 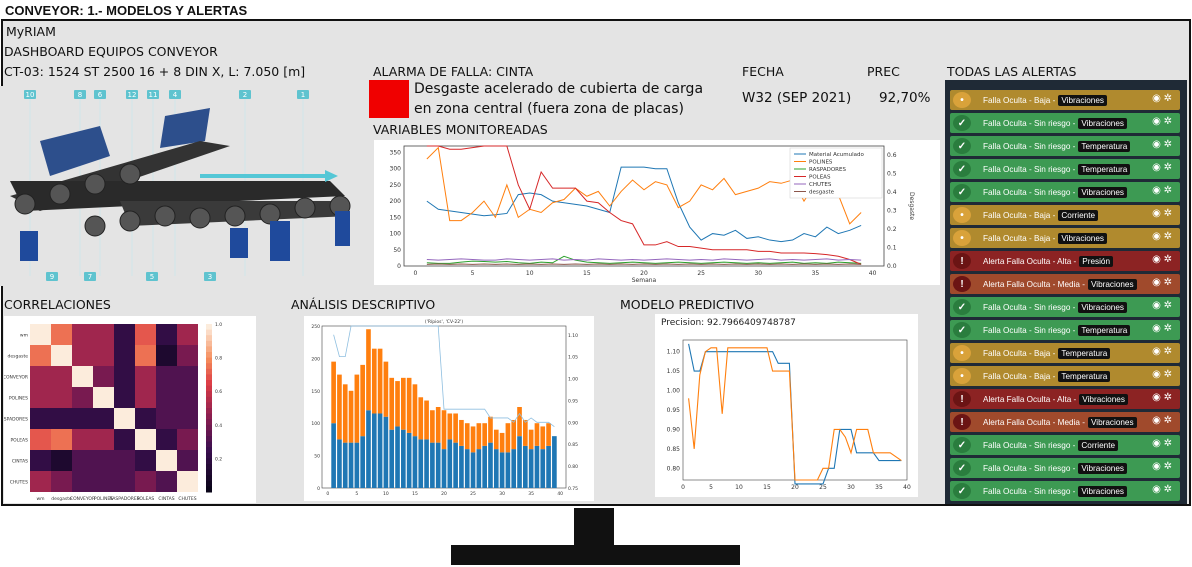 What do you see at coordinates (124, 499) in the screenshot?
I see `col-label: RASPADORES` at bounding box center [124, 499].